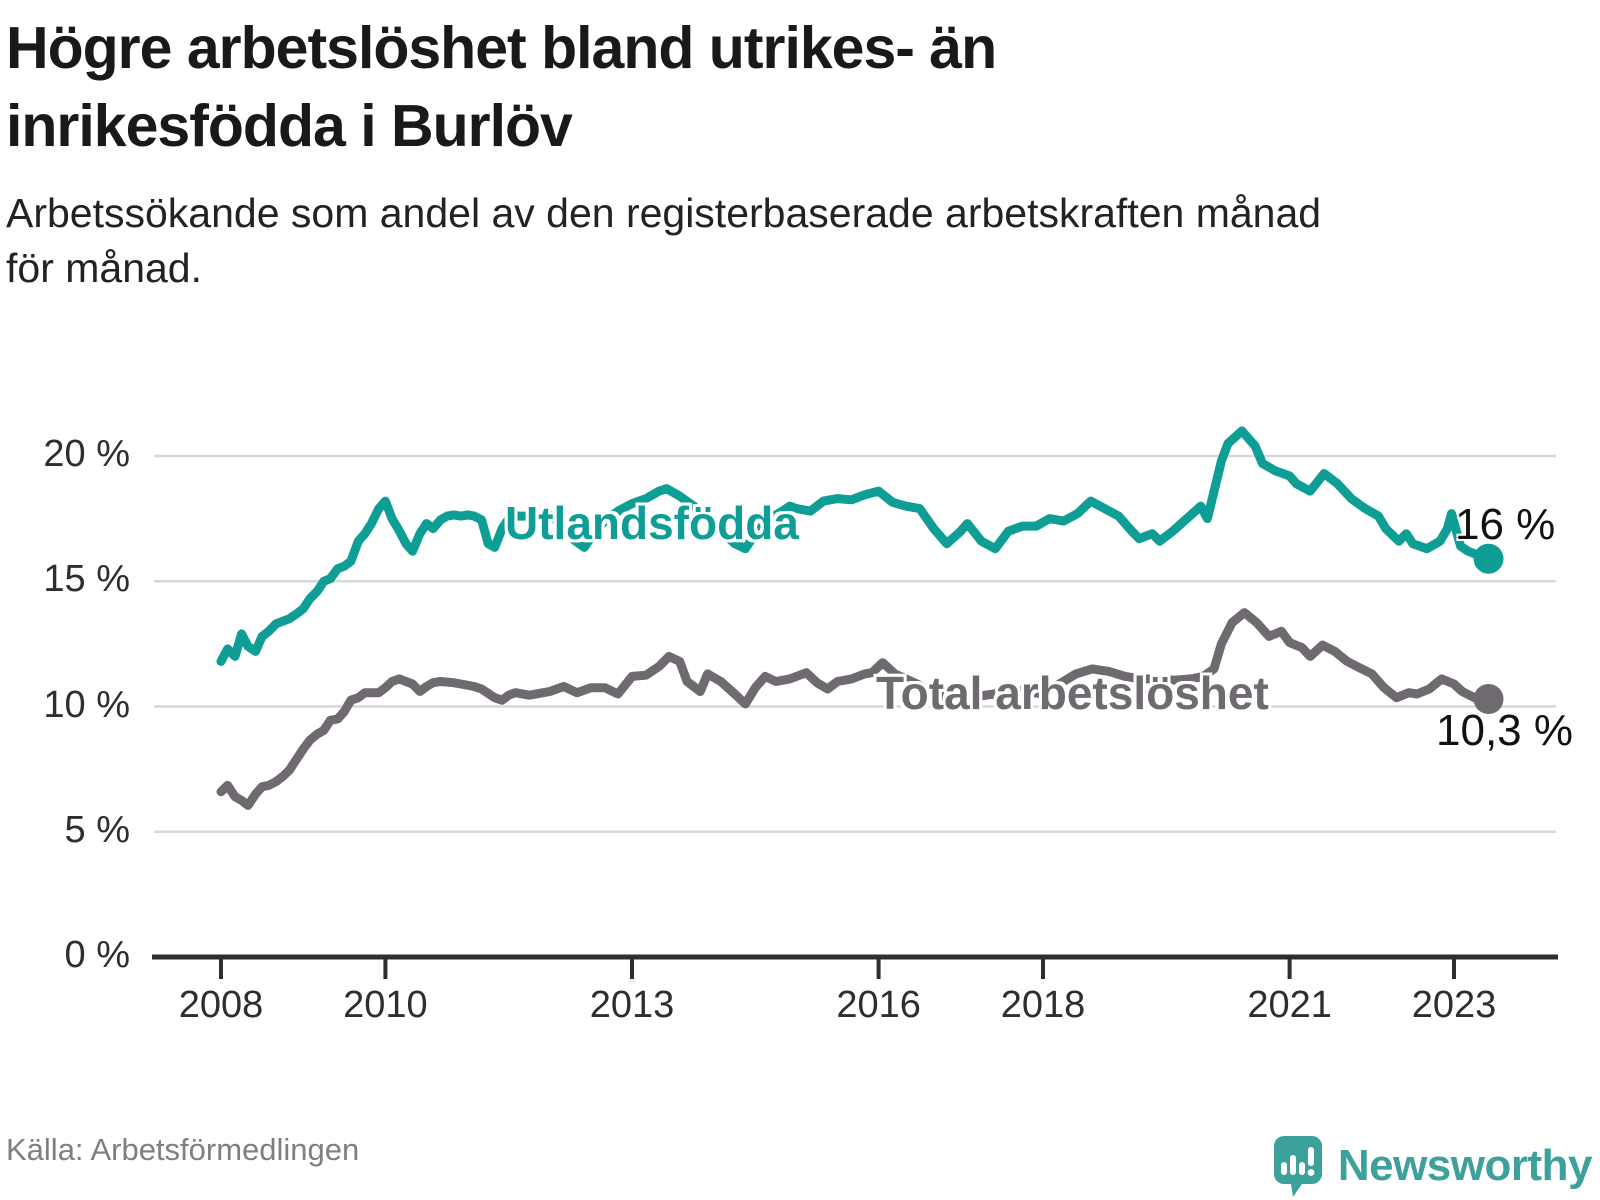  I want to click on series-label-utlandsfodda: Utlandsfödda, so click(652, 523).